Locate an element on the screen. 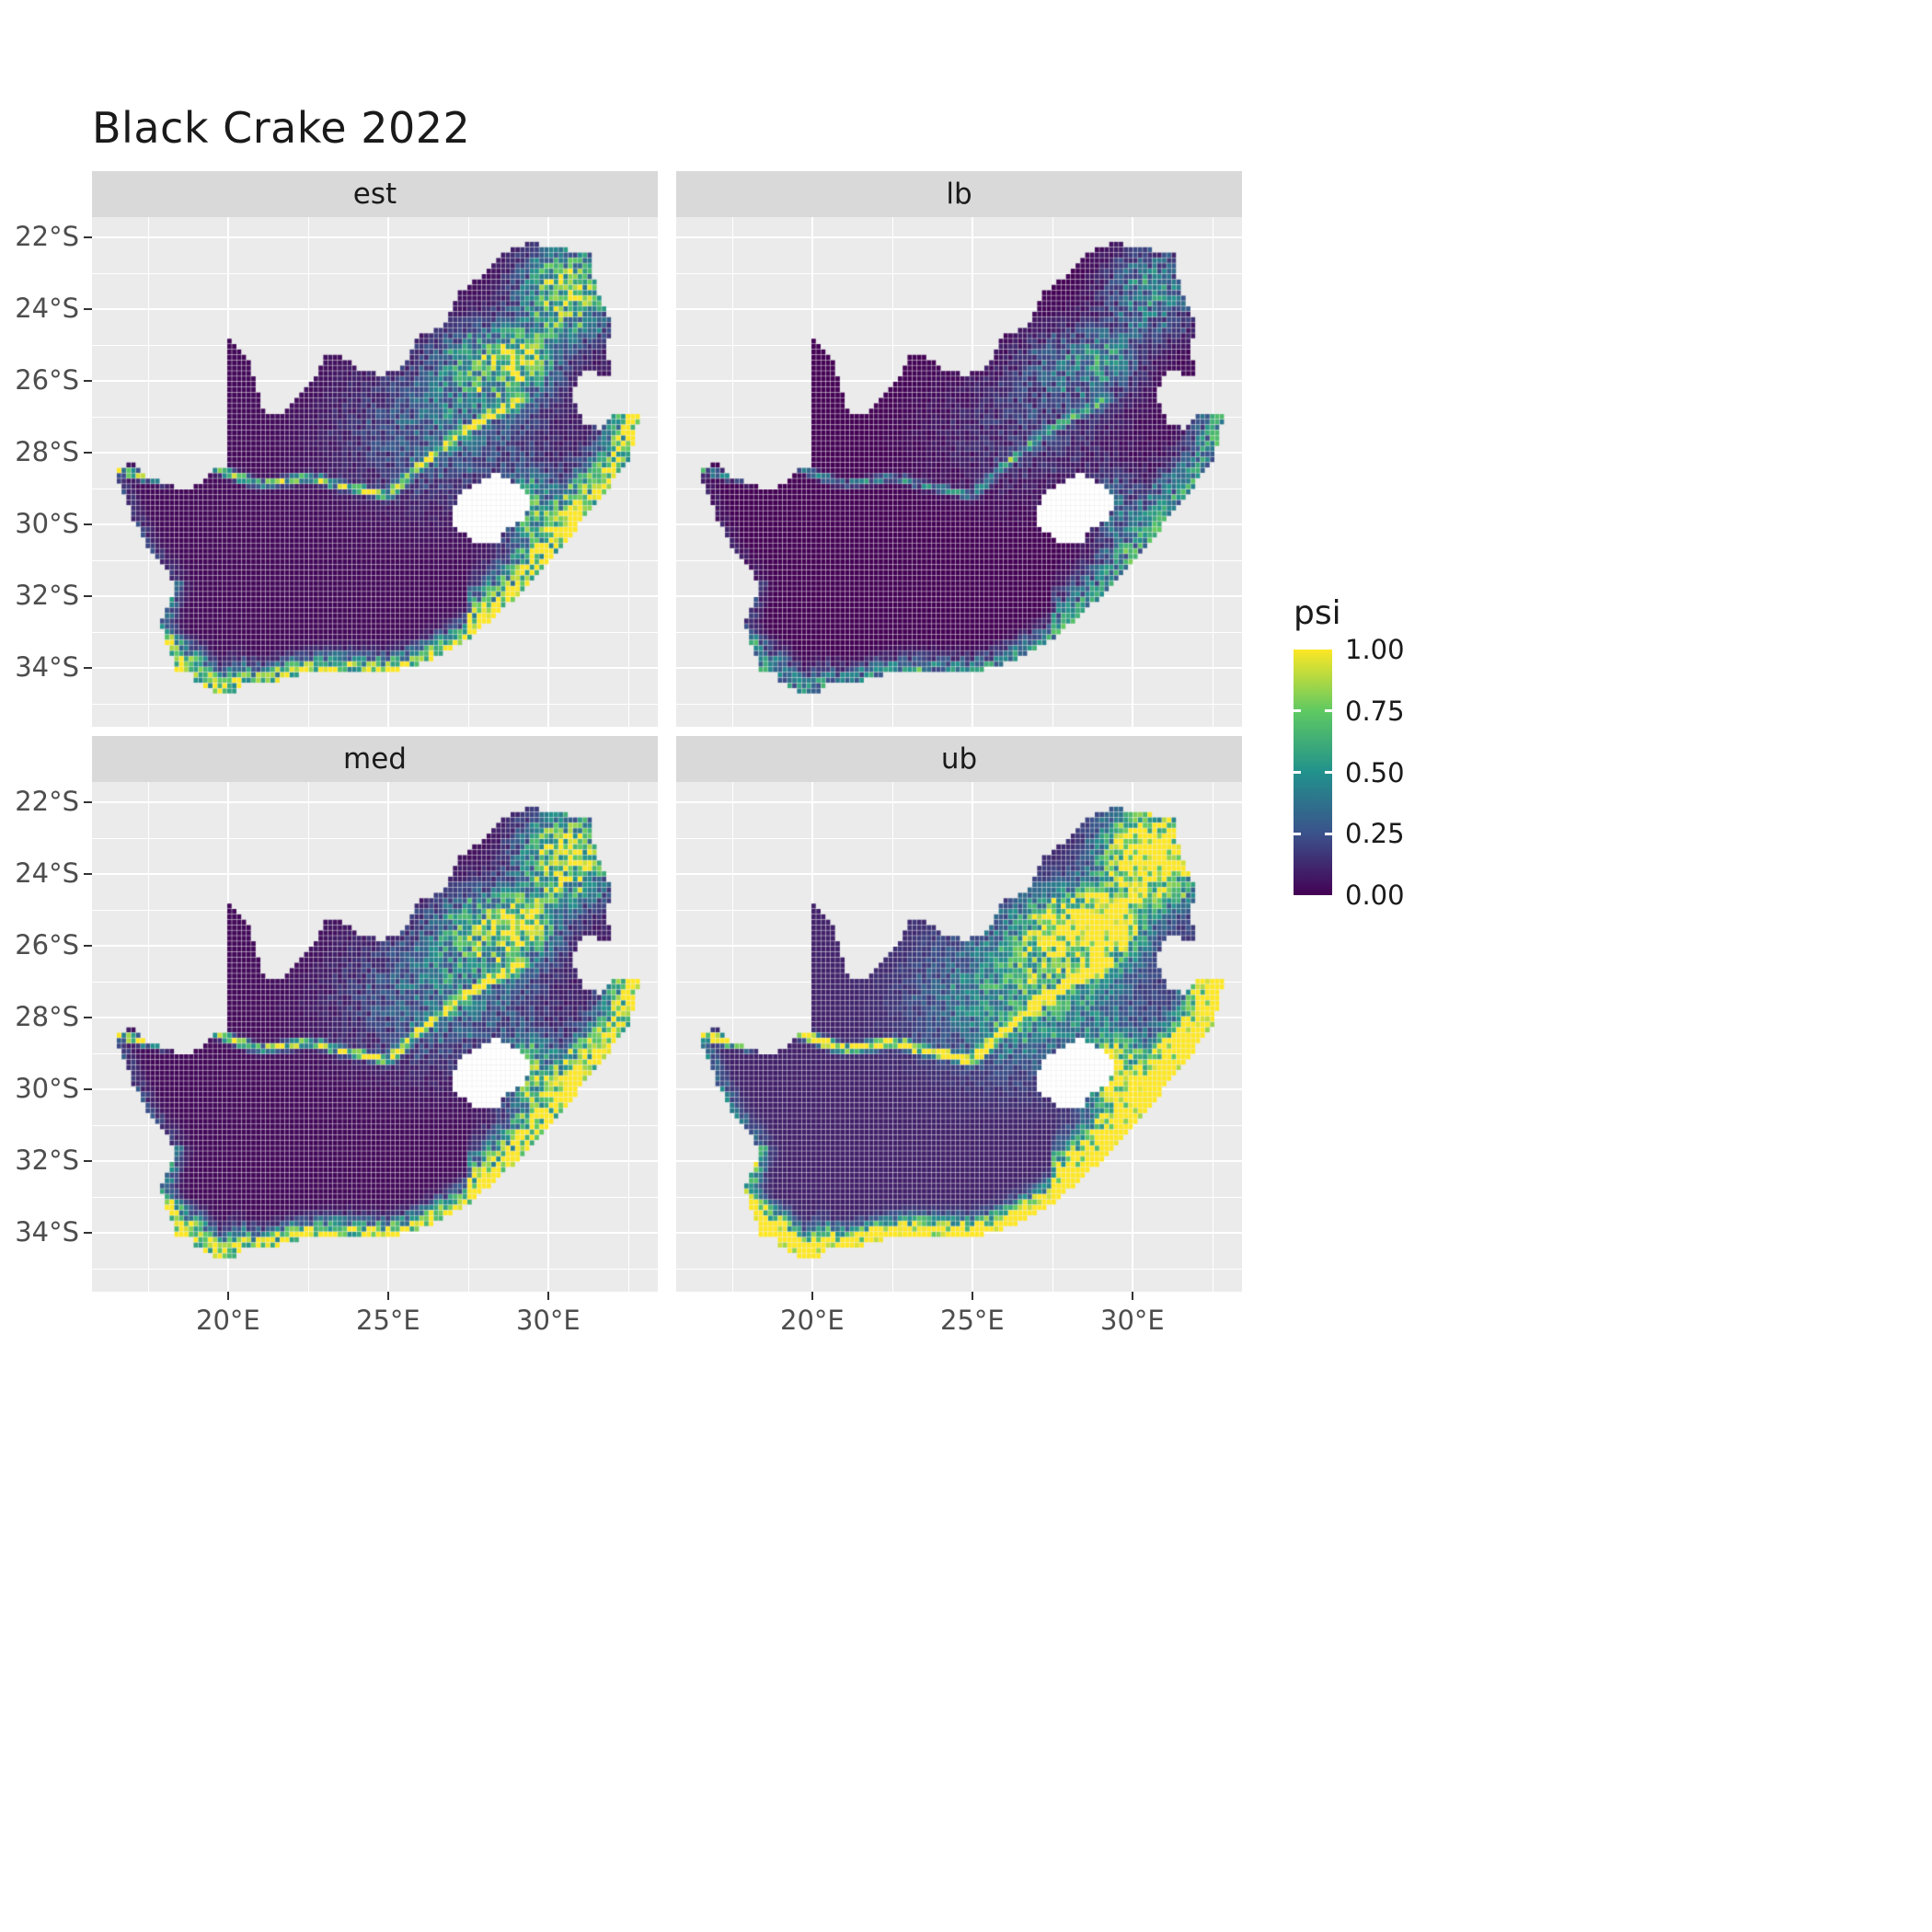  legend-title: psi is located at coordinates (1317, 613).